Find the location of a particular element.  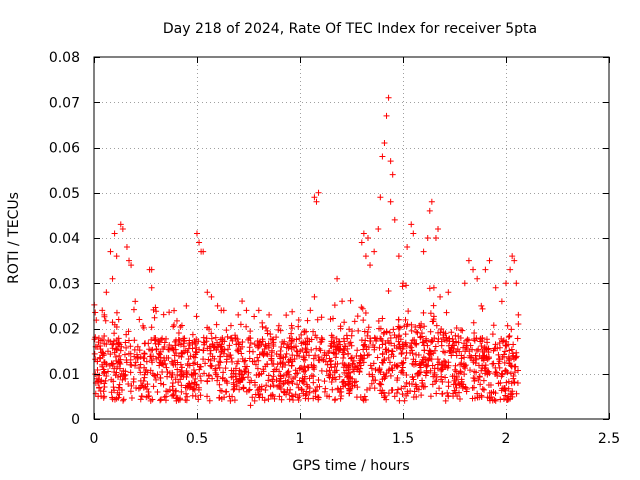

y-tick-label: 0.03 is located at coordinates (64, 284).